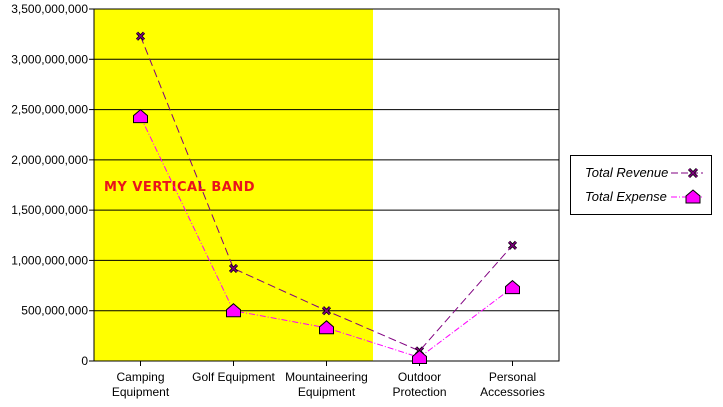 The height and width of the screenshot is (407, 723). I want to click on x-tick-label: Personal Accessories, so click(512, 384).